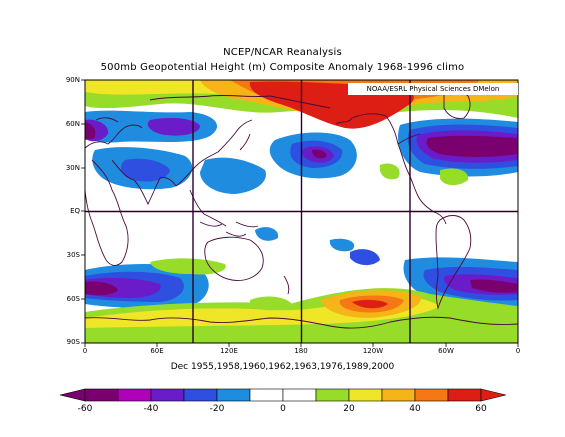 This screenshot has width=565, height=437. What do you see at coordinates (75, 211) in the screenshot?
I see `lat-label-eq: EQ` at bounding box center [75, 211].